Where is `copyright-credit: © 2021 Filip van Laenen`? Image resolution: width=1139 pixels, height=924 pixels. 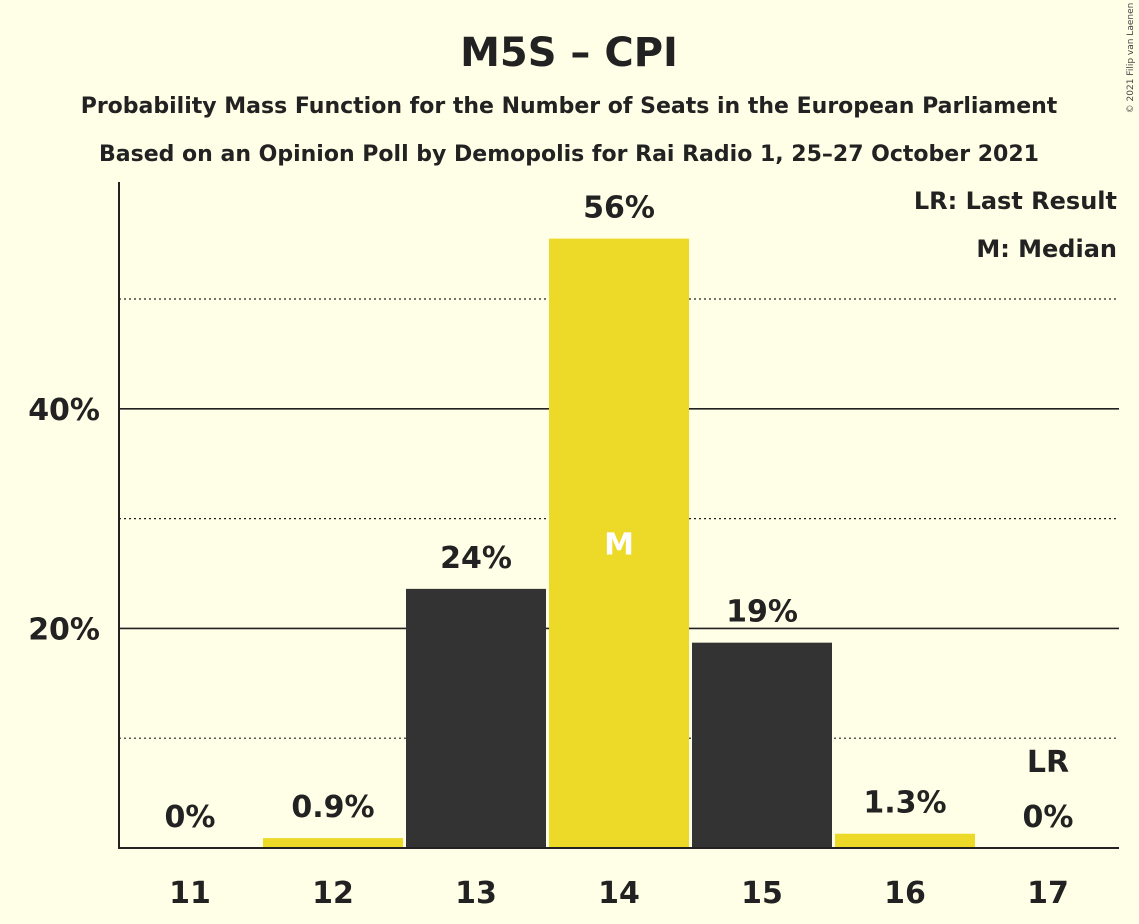
copyright-credit: © 2021 Filip van Laenen is located at coordinates (1131, 58).